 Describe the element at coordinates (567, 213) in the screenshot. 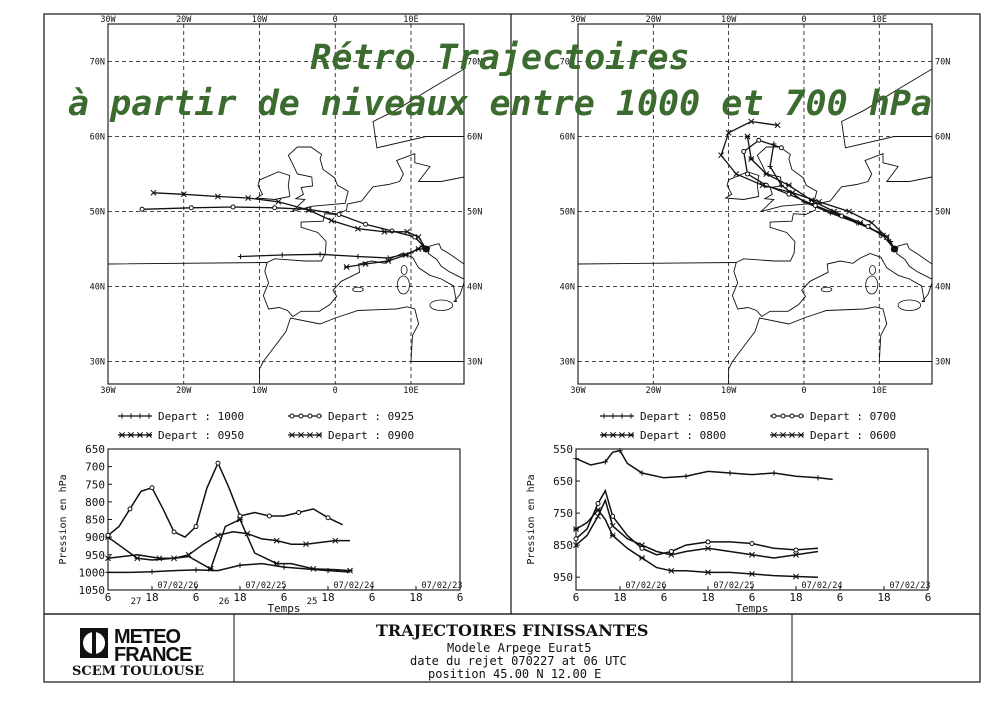

I see `lat-tick-label-left: 50N` at that location.